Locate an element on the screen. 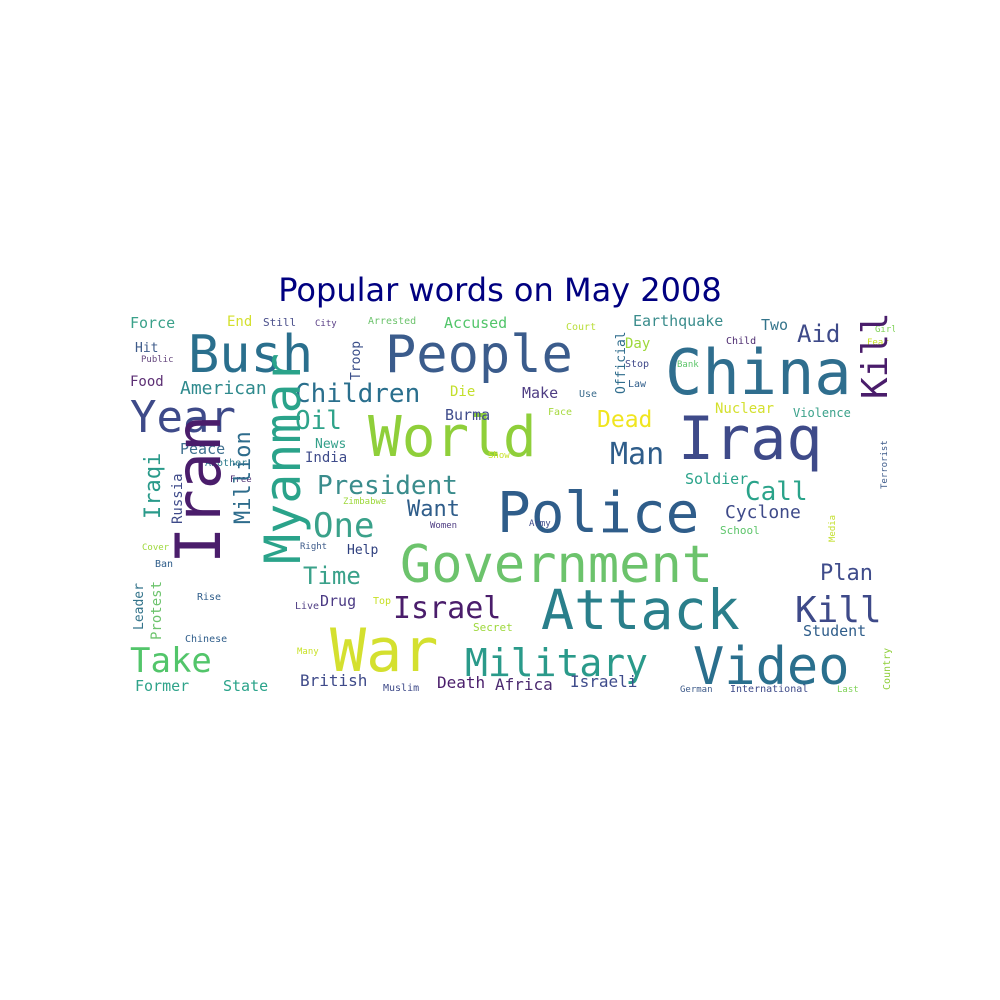 The image size is (1000, 1000). word-arrested: Arrested is located at coordinates (392, 321).